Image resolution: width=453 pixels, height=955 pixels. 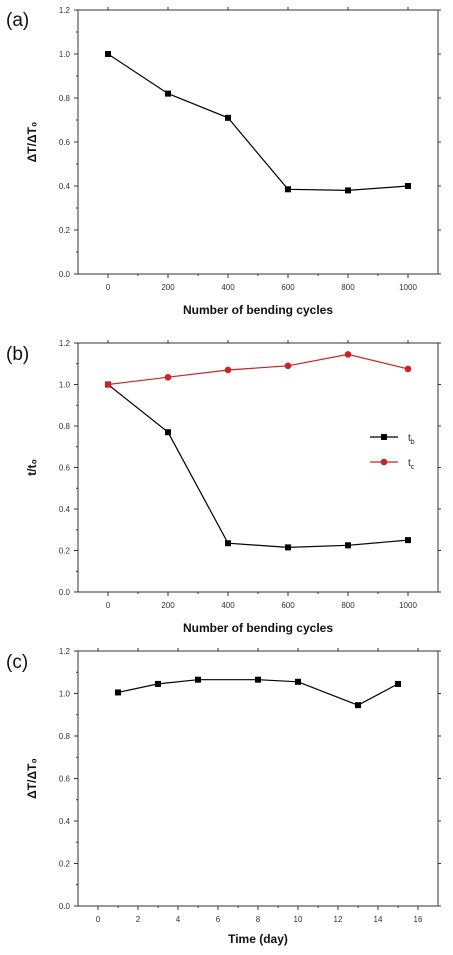 I want to click on panel-label: (a), so click(x=17, y=20).